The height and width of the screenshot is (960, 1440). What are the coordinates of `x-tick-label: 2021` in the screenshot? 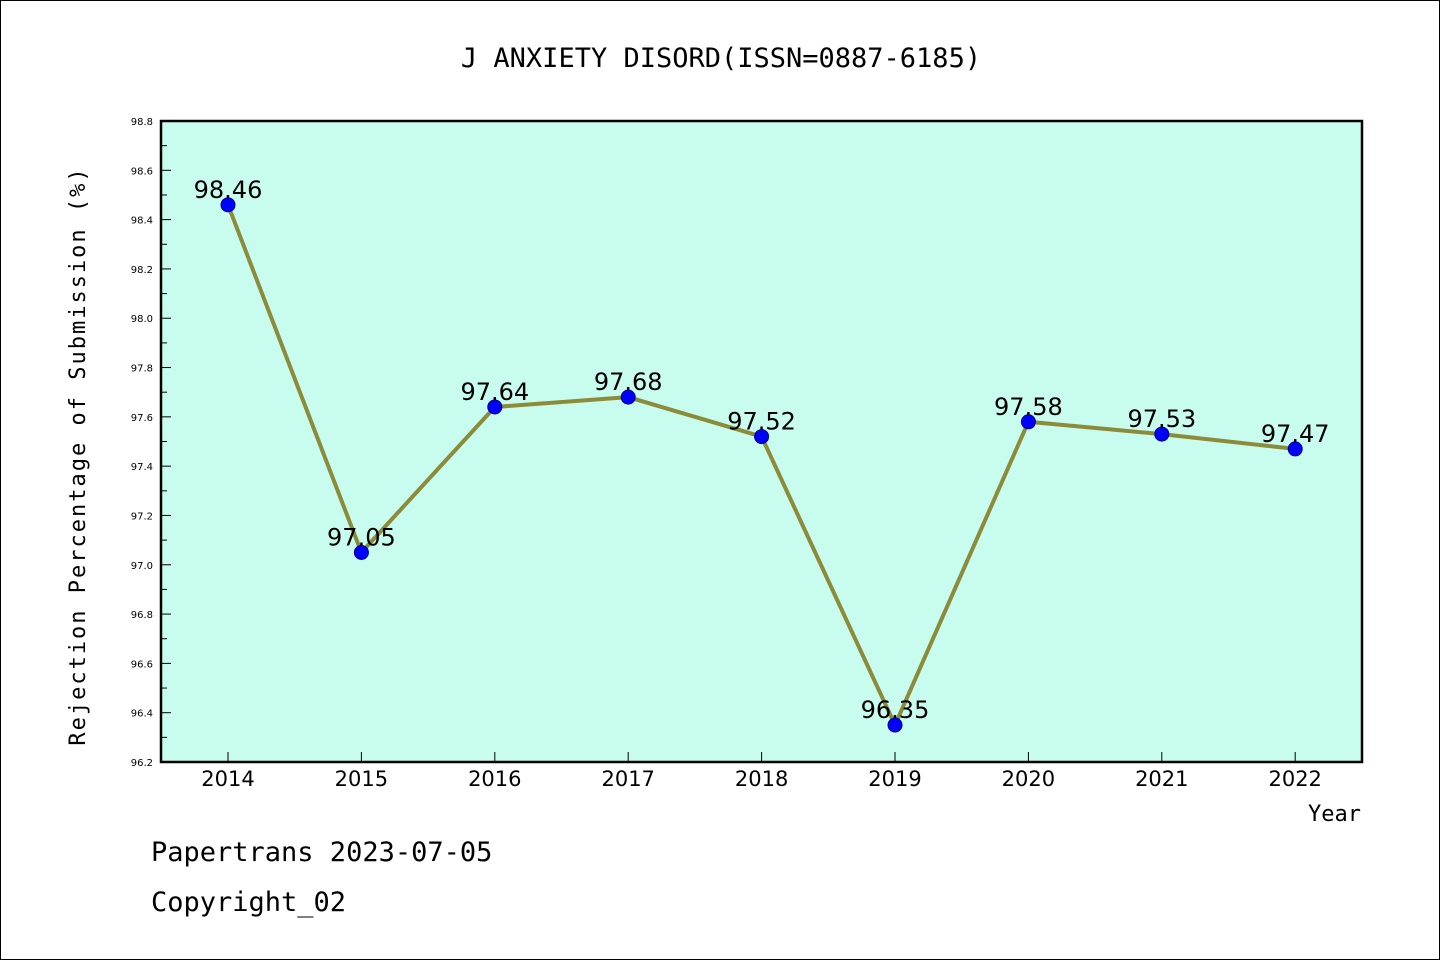 It's located at (1161, 779).